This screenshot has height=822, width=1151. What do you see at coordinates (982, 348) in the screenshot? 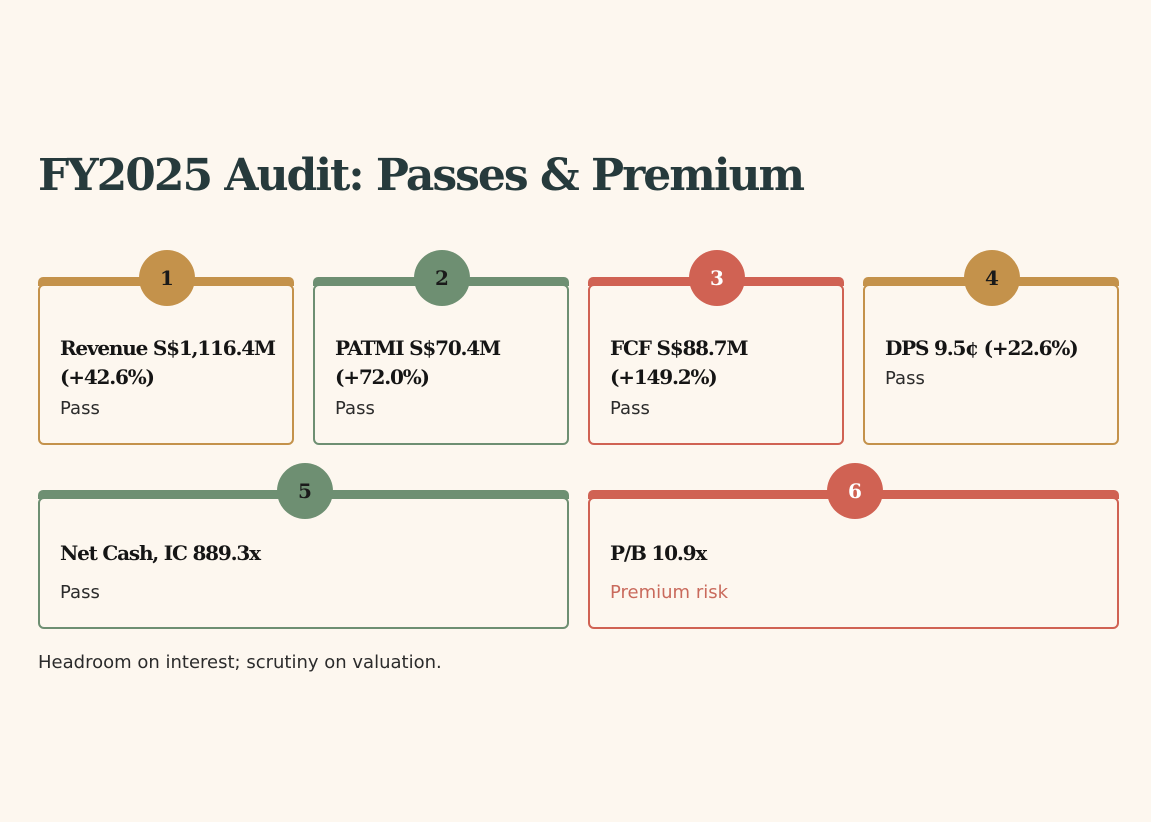
I see `card-metric: DPS 9.5¢ (+22.6%)` at bounding box center [982, 348].